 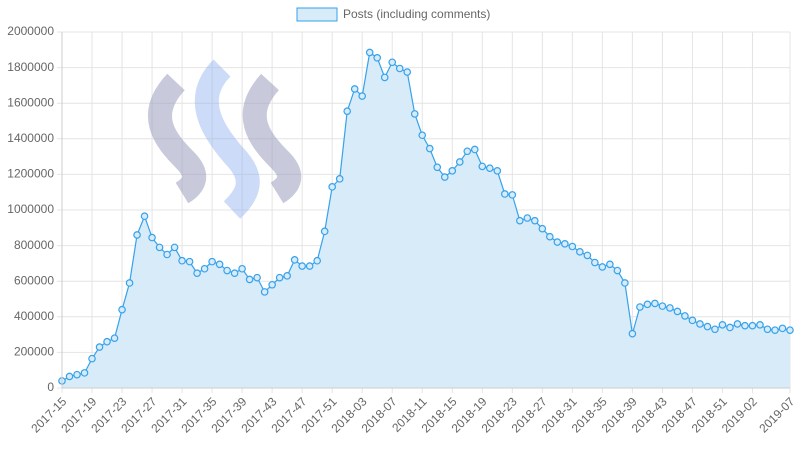 What do you see at coordinates (317, 14) in the screenshot?
I see `legend-swatch` at bounding box center [317, 14].